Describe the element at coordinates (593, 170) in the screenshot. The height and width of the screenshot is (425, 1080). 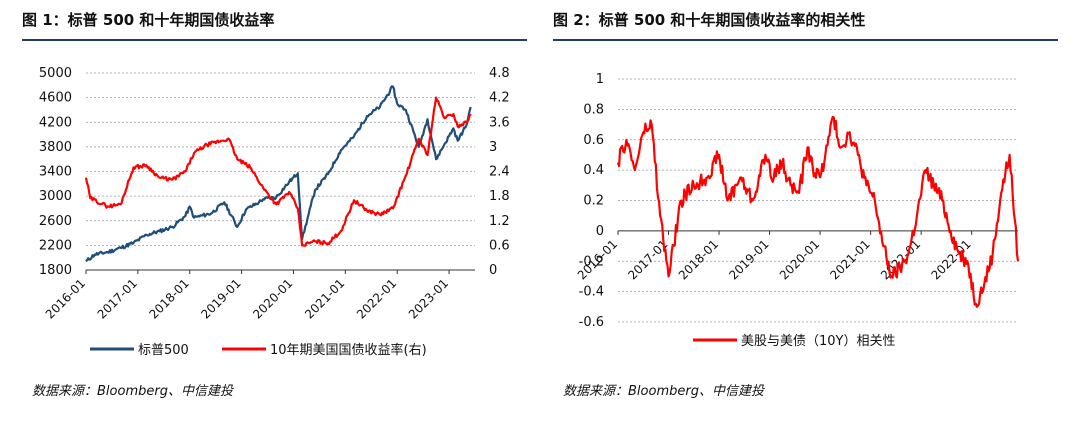
I see `y-tick-label: 0.4` at that location.